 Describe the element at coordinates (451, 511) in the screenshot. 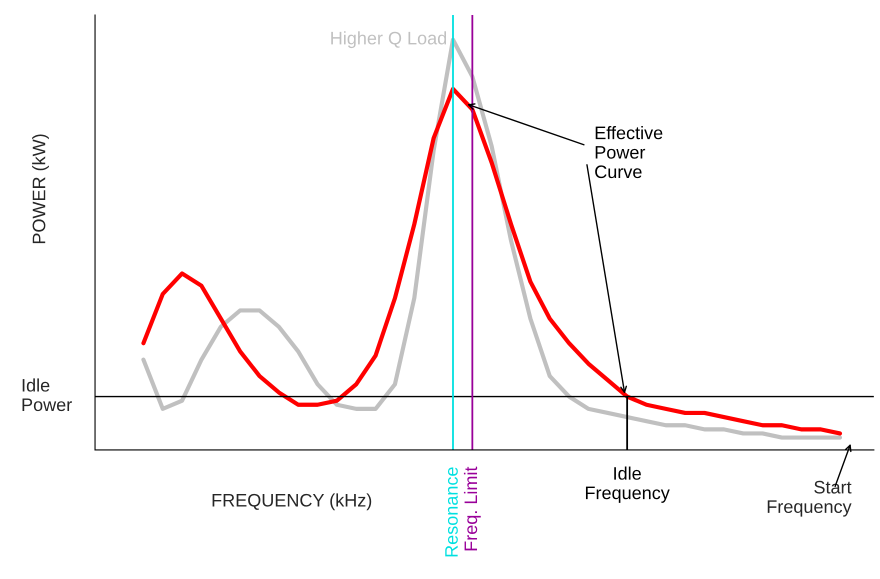

I see `x-tick-label: Resonance` at that location.